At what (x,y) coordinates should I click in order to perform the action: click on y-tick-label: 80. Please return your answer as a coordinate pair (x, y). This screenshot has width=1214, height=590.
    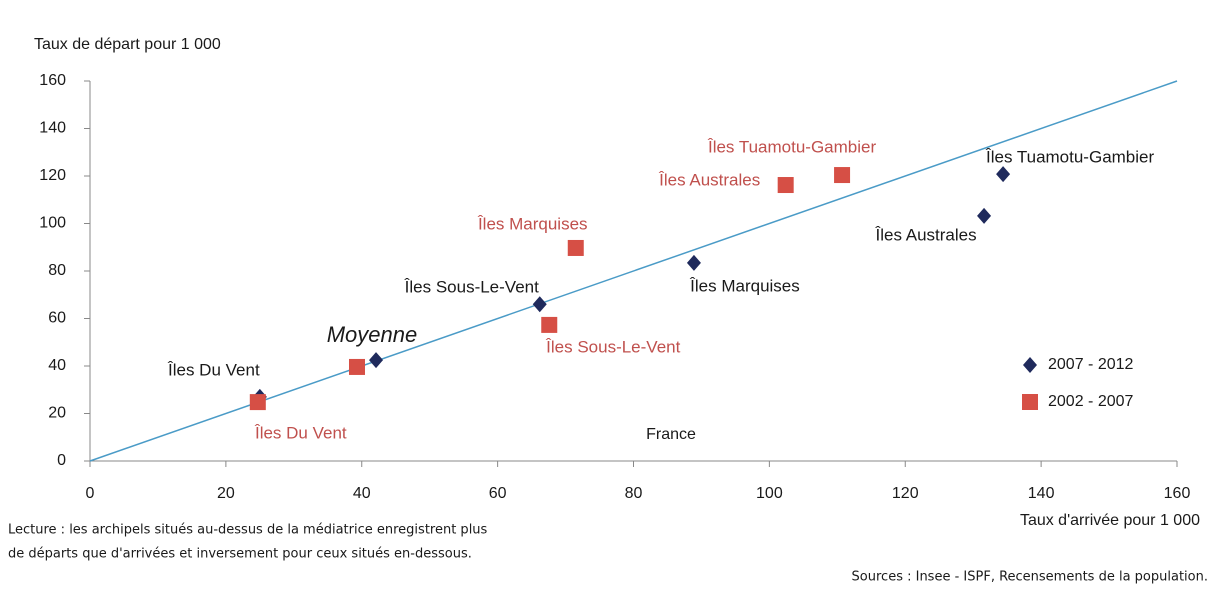
    Looking at the image, I should click on (57, 270).